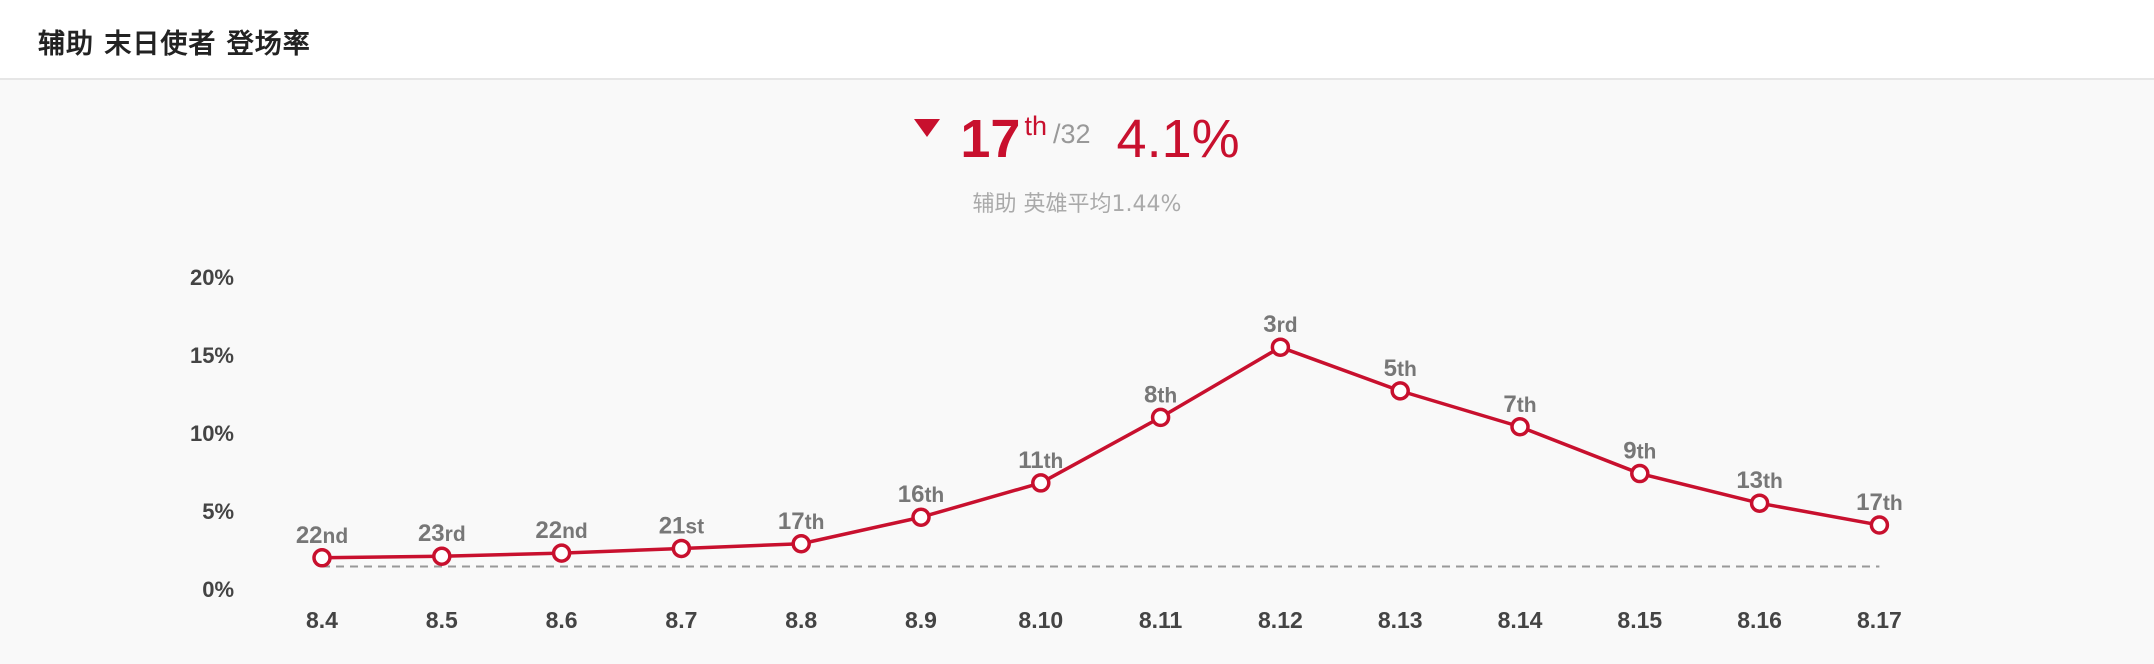 The image size is (2154, 664). I want to click on down-triangle-icon, so click(927, 128).